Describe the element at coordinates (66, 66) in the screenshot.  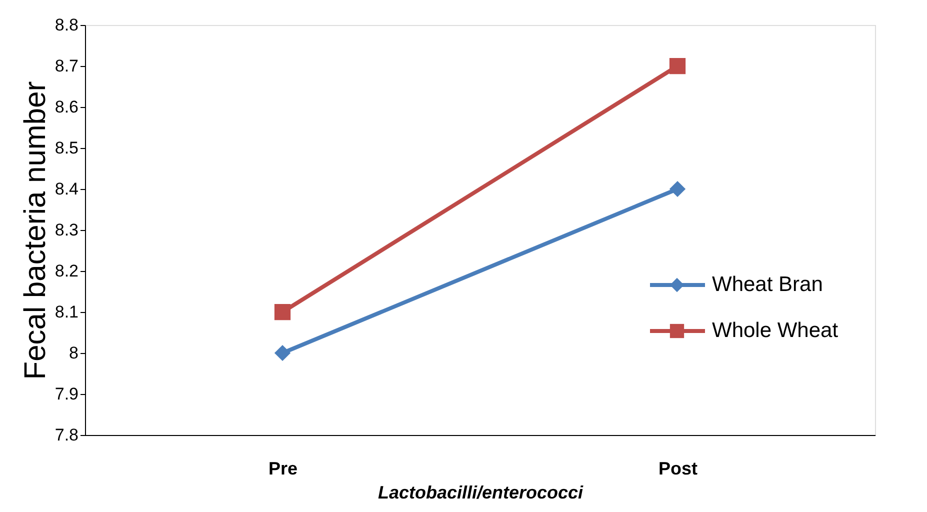
I see `y-tick-label: 8.7` at that location.